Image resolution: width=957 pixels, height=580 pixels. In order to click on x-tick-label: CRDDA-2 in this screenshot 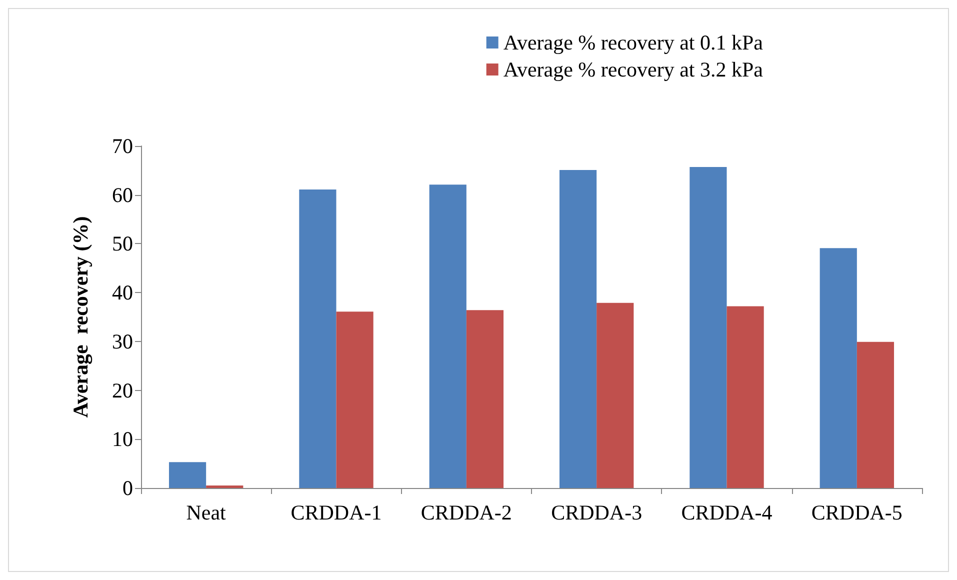, I will do `click(466, 512)`.